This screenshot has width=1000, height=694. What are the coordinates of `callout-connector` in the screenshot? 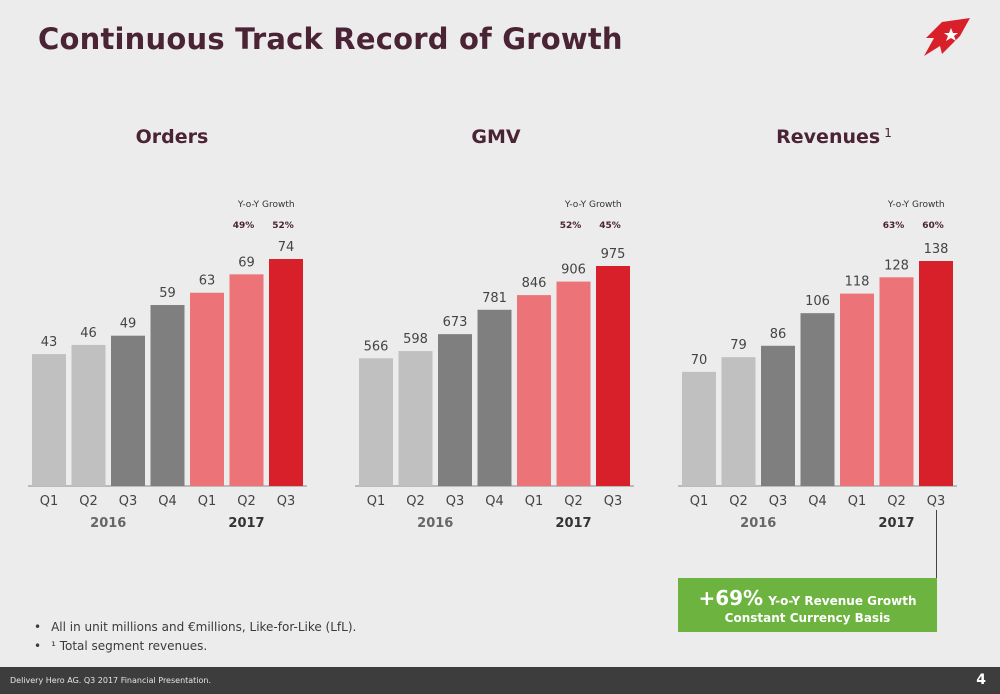 It's located at (936, 544).